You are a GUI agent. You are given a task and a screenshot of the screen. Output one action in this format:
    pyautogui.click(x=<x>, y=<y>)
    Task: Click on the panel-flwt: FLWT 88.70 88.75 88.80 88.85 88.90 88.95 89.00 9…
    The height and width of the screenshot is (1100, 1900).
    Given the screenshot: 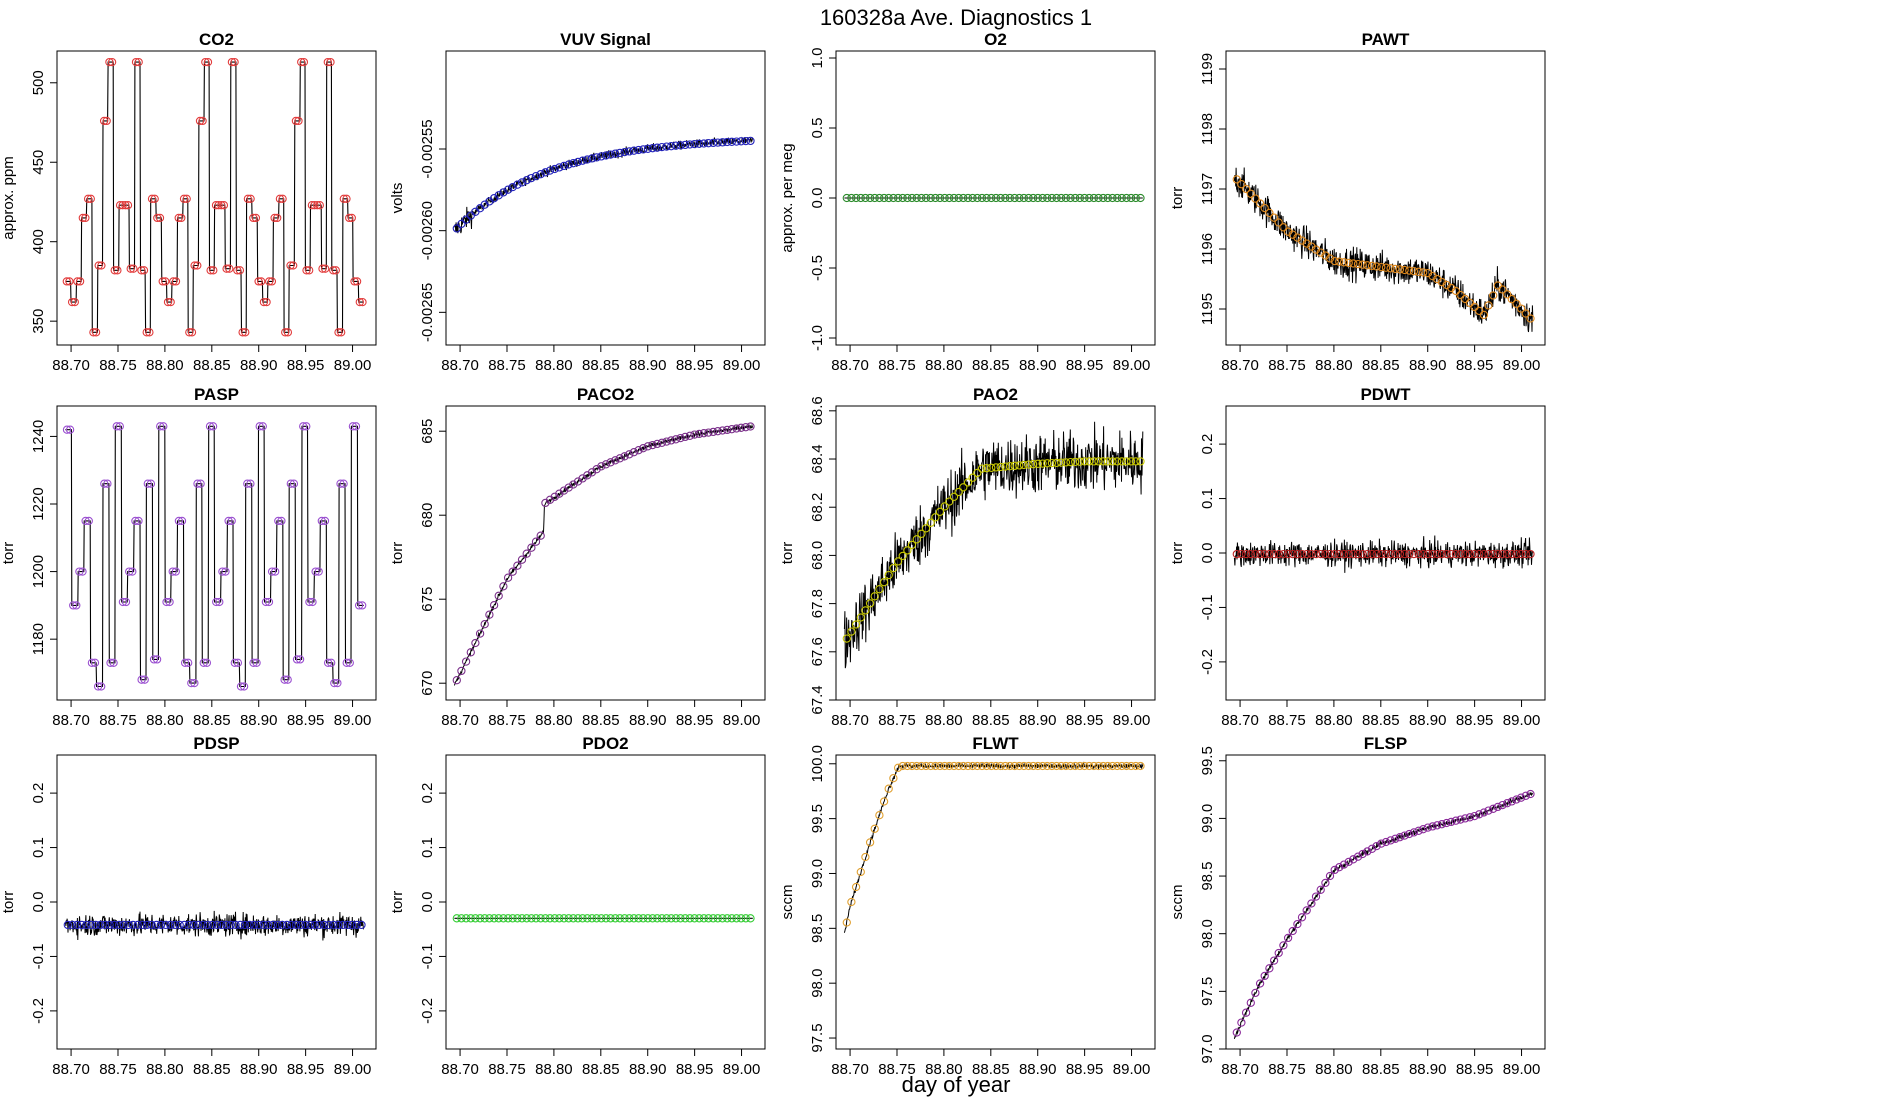 What is the action you would take?
    pyautogui.click(x=967, y=906)
    